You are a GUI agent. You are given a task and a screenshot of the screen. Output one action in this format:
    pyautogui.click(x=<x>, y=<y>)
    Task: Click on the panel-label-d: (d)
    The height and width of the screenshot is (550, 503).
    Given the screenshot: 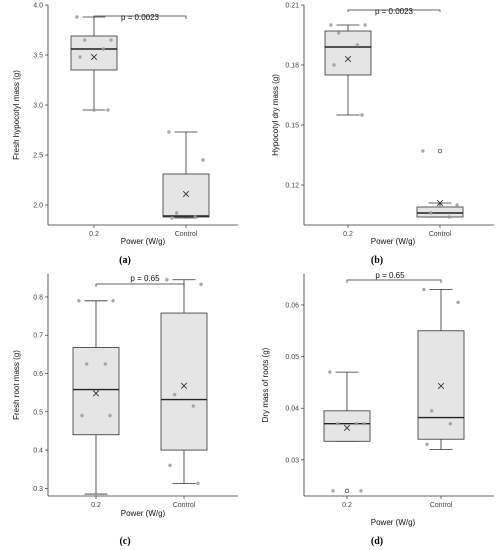 What is the action you would take?
    pyautogui.click(x=377, y=541)
    